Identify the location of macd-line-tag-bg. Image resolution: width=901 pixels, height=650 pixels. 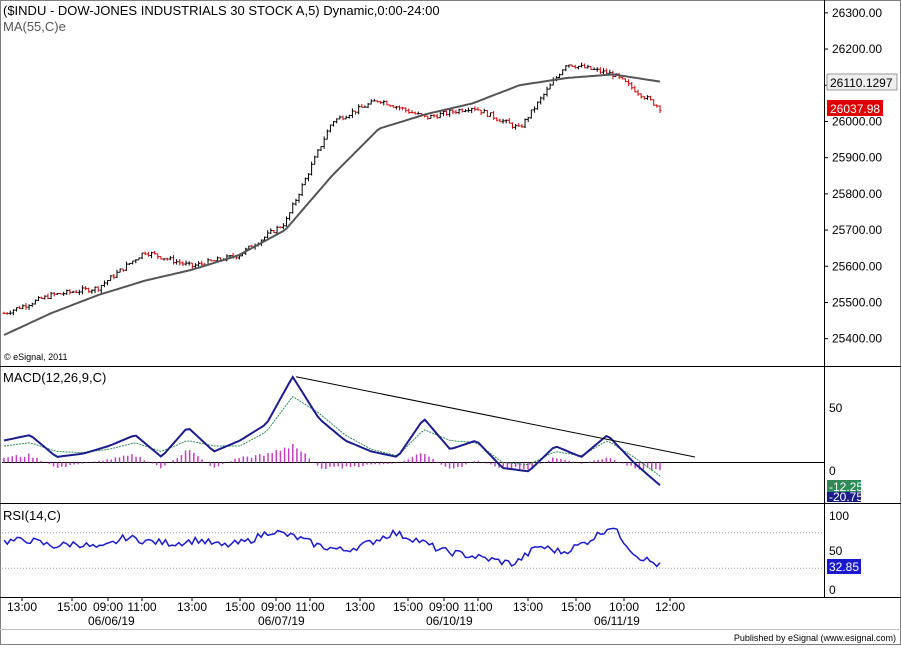
(844, 497).